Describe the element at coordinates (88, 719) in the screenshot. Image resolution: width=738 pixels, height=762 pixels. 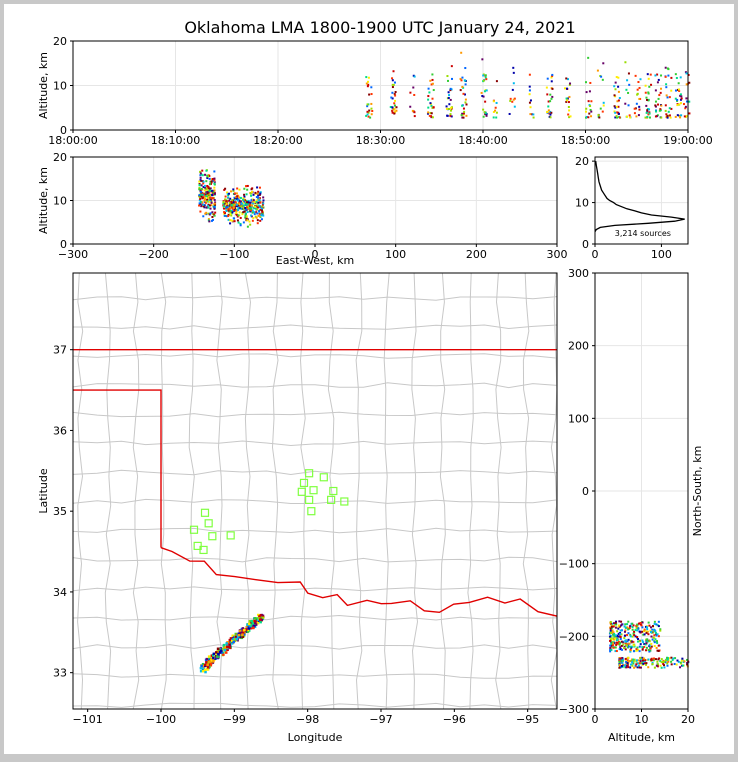
I see `x-tick-label: −101` at that location.